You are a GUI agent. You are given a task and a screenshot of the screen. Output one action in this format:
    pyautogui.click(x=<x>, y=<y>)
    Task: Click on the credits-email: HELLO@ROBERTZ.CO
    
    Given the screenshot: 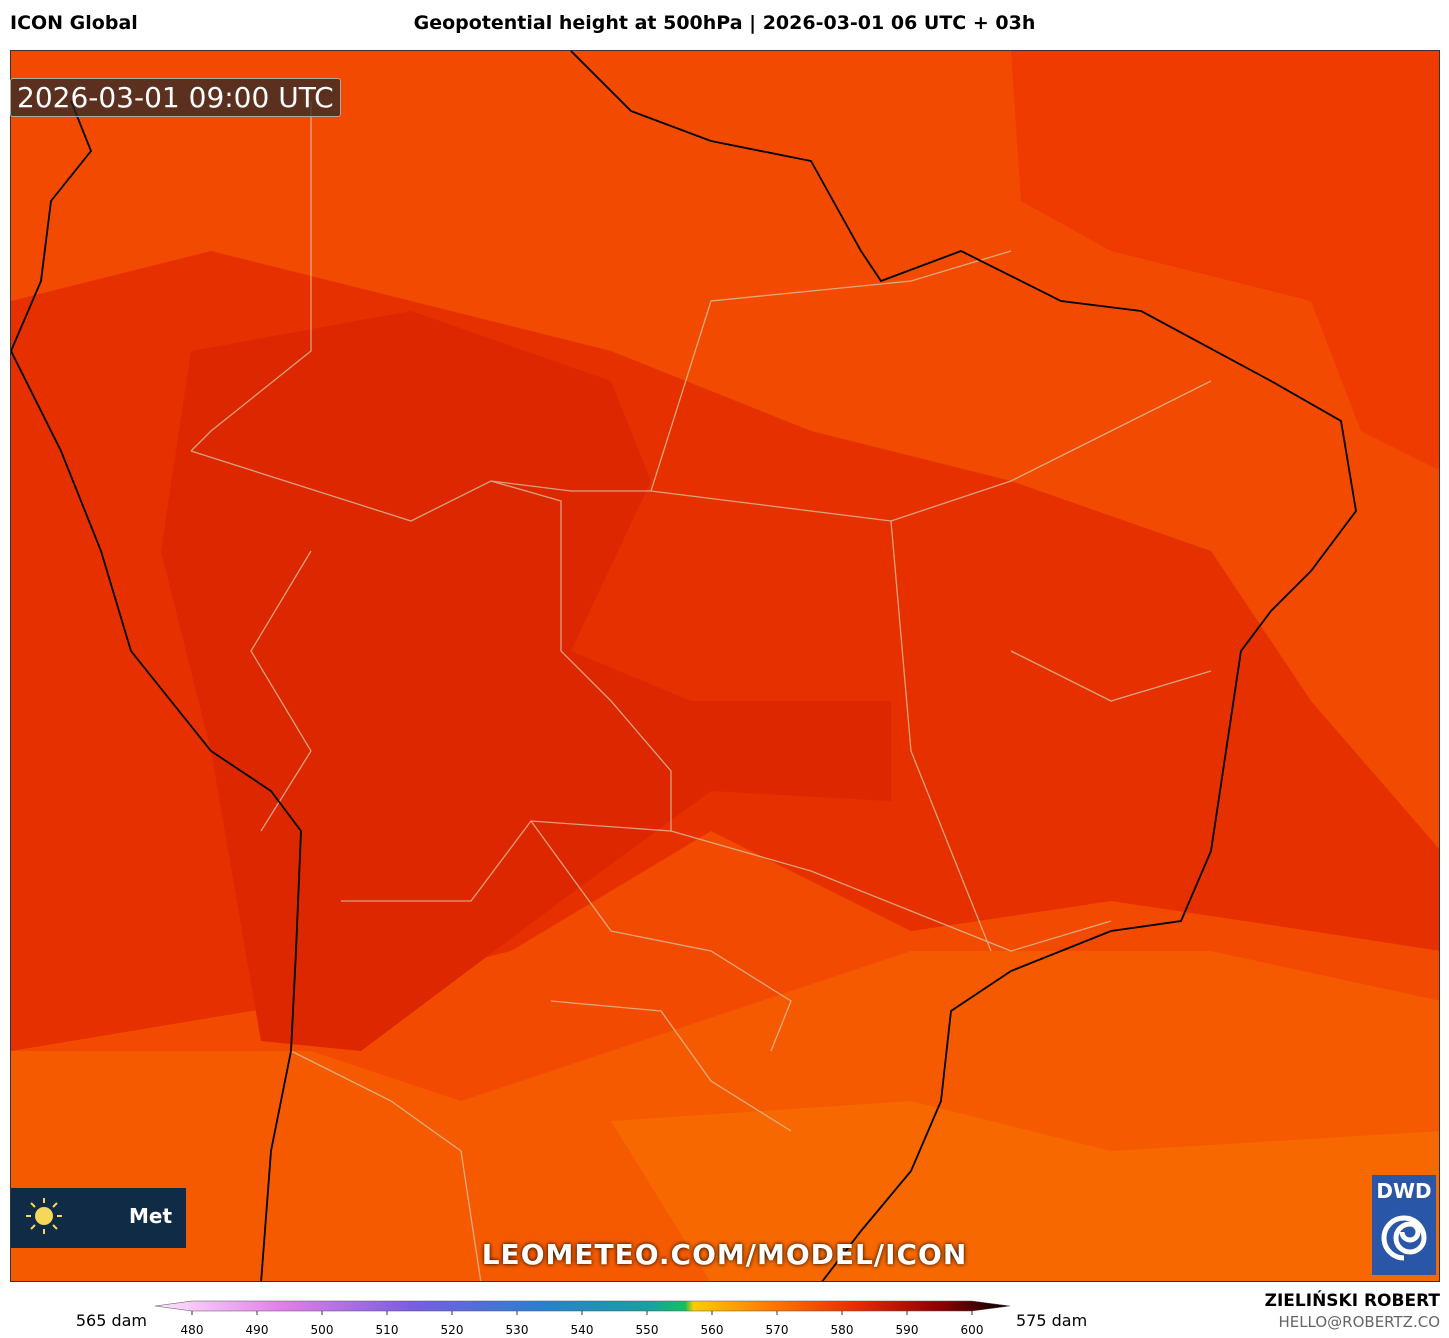 What is the action you would take?
    pyautogui.click(x=1359, y=1322)
    